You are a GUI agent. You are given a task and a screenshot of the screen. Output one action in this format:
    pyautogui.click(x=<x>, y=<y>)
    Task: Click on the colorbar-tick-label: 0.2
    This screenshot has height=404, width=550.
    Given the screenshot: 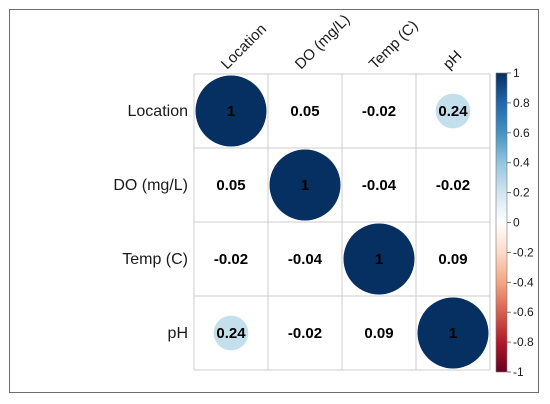 What is the action you would take?
    pyautogui.click(x=521, y=193)
    